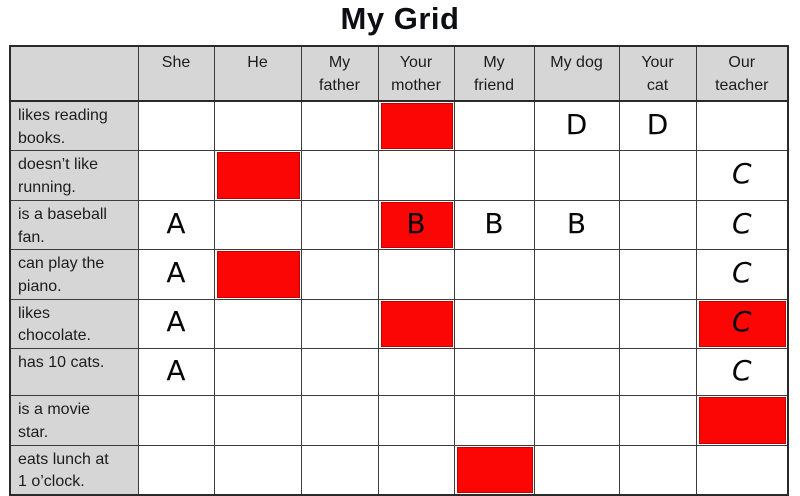  Describe the element at coordinates (742, 73) in the screenshot. I see `column-header-our-teacher: Our teacher` at that location.